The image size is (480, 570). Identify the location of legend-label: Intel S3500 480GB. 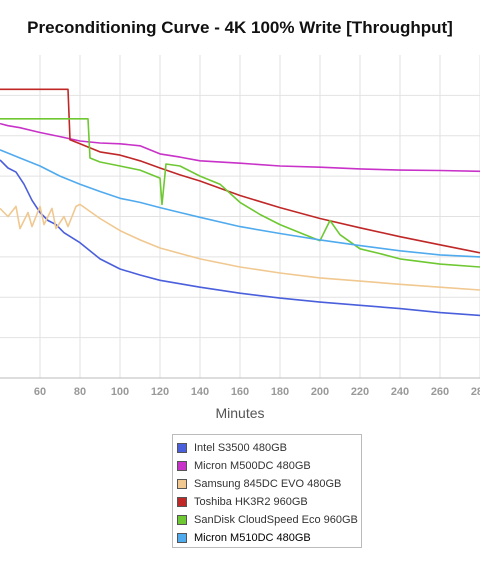
(240, 448).